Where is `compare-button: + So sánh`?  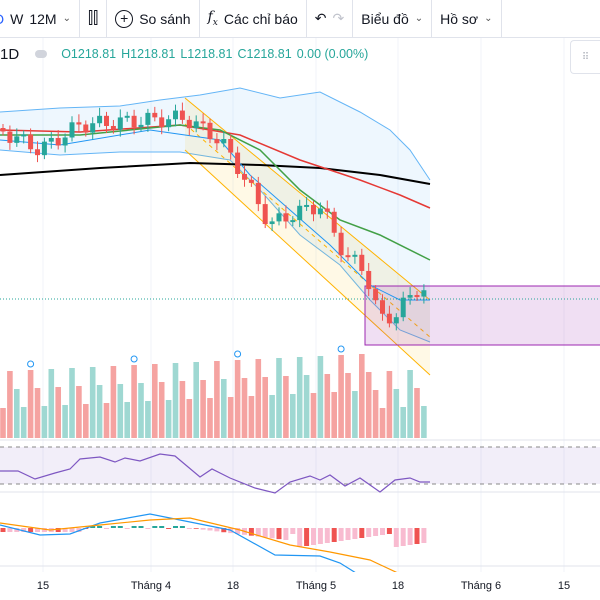
compare-button: + So sánh is located at coordinates (153, 19).